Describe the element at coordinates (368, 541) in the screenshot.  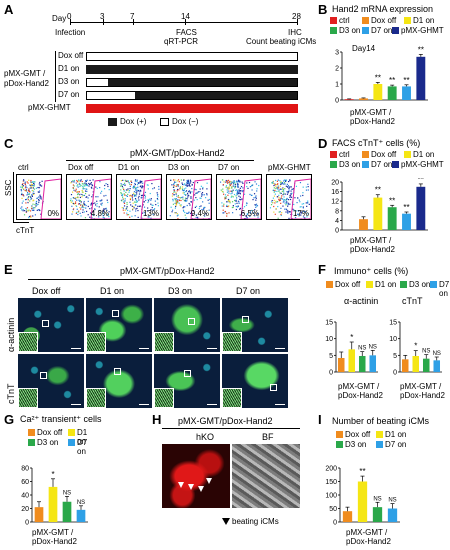
I see `panel-i-xlabel-2: pDox-Hand2` at that location.